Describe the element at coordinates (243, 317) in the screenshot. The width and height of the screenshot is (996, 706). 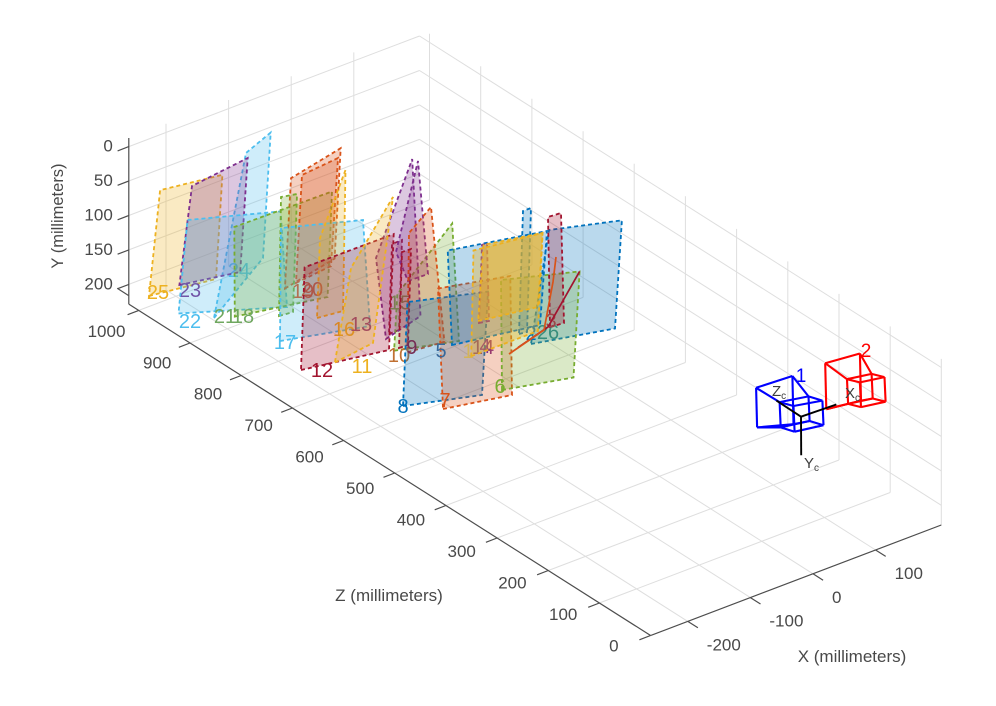
I see `svg-text: 18` at that location.